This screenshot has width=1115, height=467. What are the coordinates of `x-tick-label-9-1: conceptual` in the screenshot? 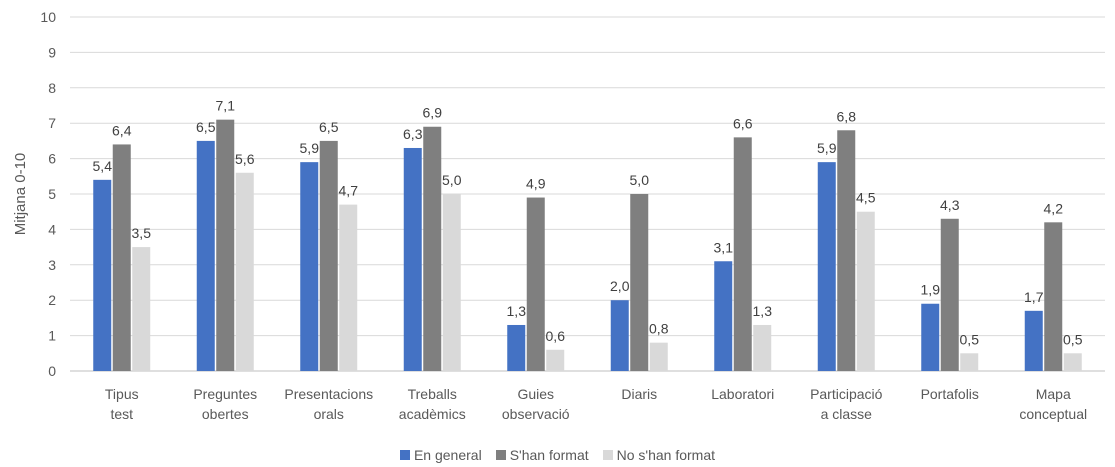 It's located at (1053, 414).